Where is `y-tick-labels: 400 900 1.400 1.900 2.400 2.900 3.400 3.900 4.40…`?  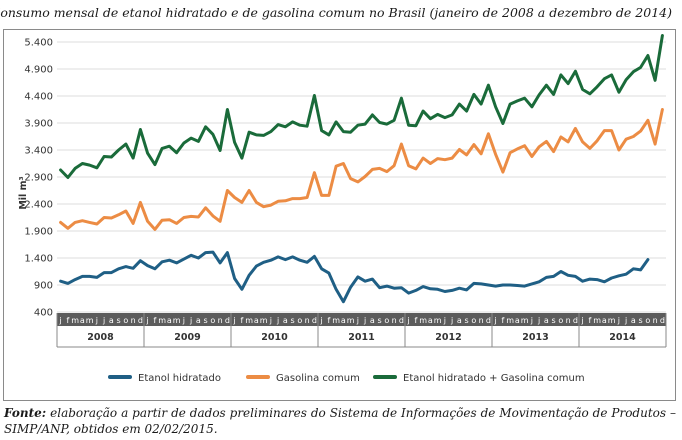 y-tick-labels: 400 900 1.400 1.900 2.400 2.900 3.400 3.900 4.40… is located at coordinates (38, 178).